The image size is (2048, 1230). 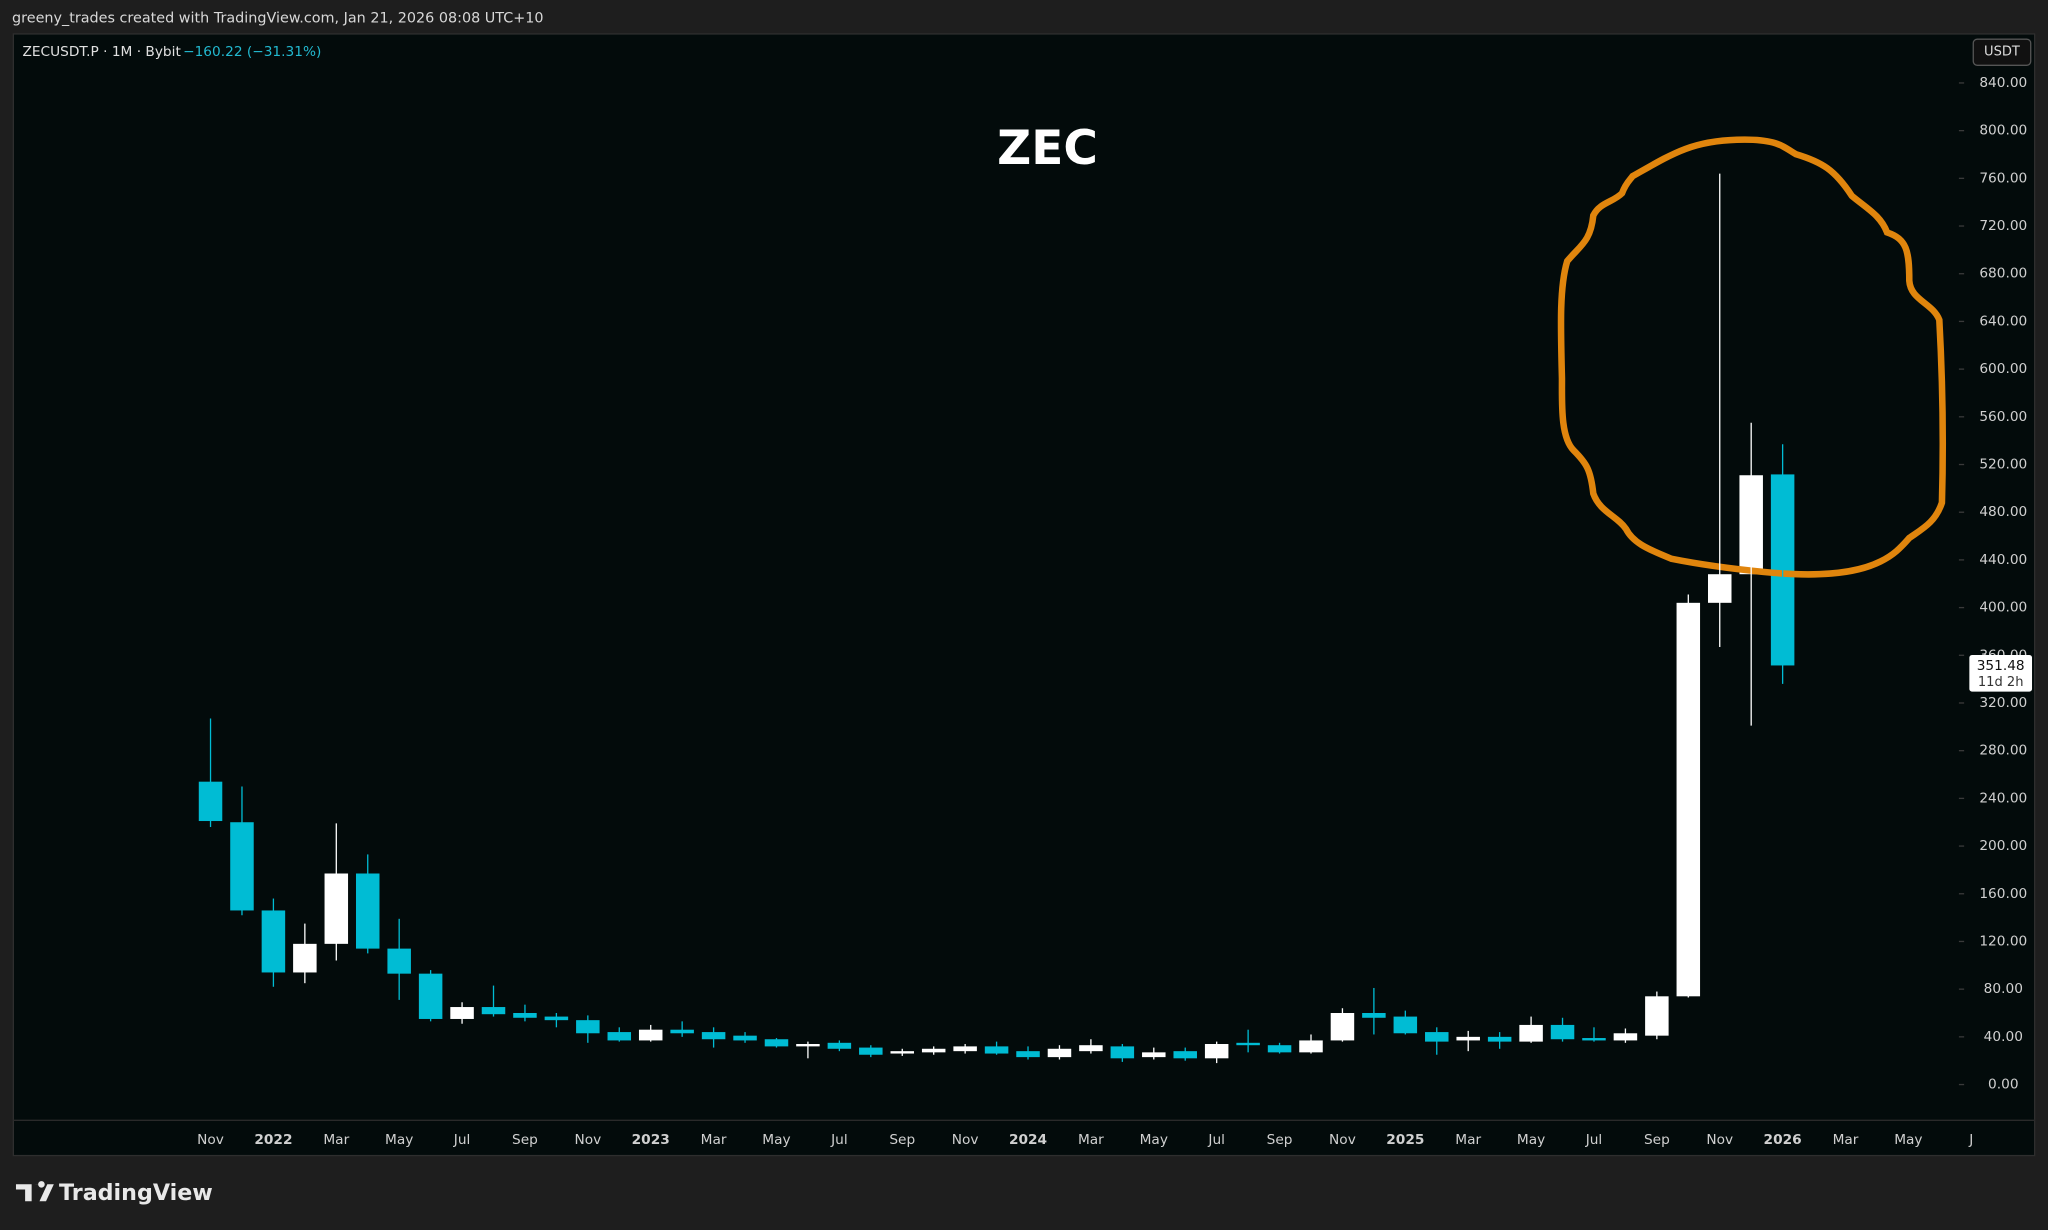 What do you see at coordinates (2003, 83) in the screenshot?
I see `y-tick-label: 840.00` at bounding box center [2003, 83].